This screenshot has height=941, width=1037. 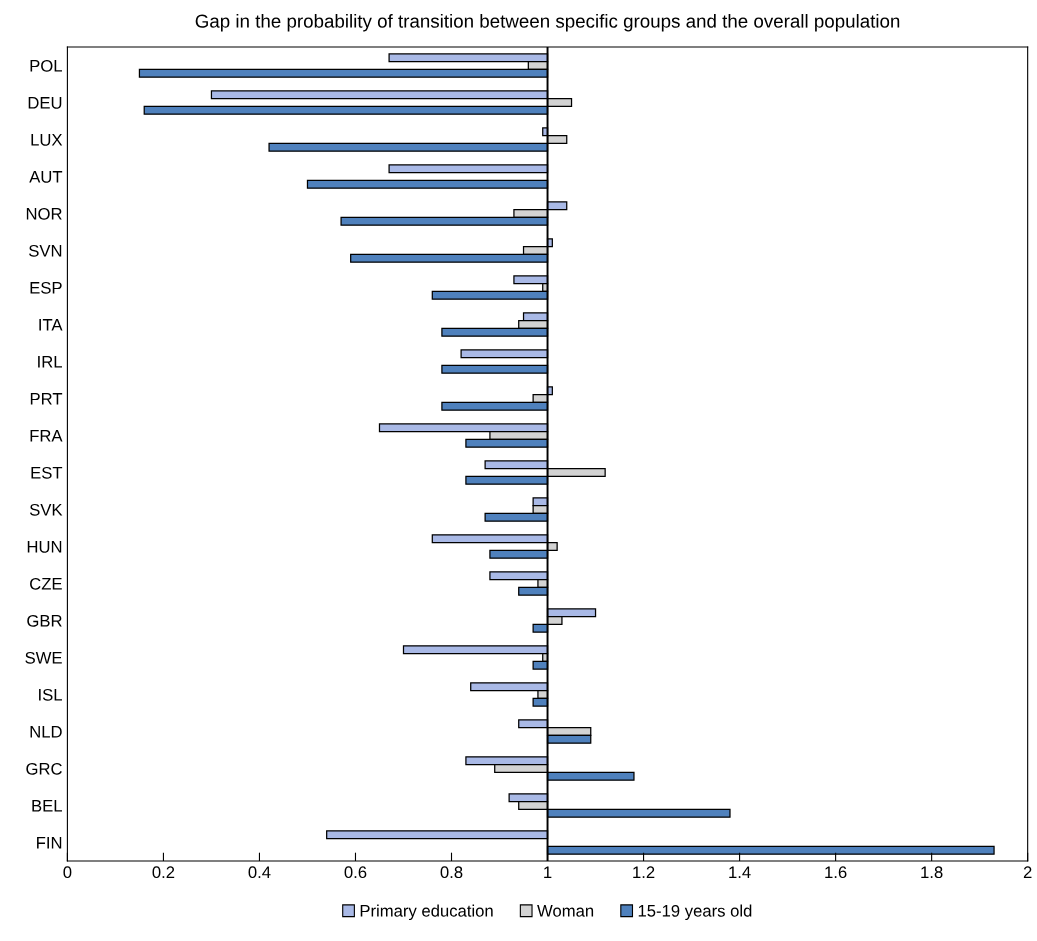 What do you see at coordinates (46, 509) in the screenshot?
I see `y-tick-label: SVK` at bounding box center [46, 509].